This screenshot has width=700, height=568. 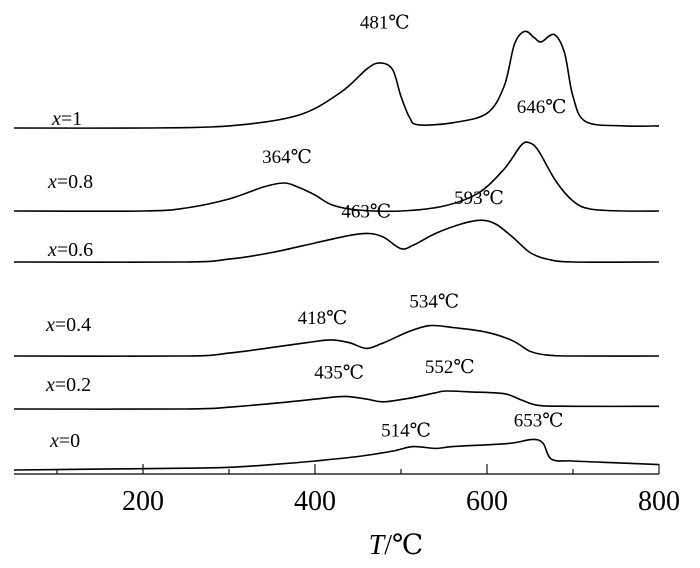 I want to click on series-label-0: x=1, so click(x=66, y=119).